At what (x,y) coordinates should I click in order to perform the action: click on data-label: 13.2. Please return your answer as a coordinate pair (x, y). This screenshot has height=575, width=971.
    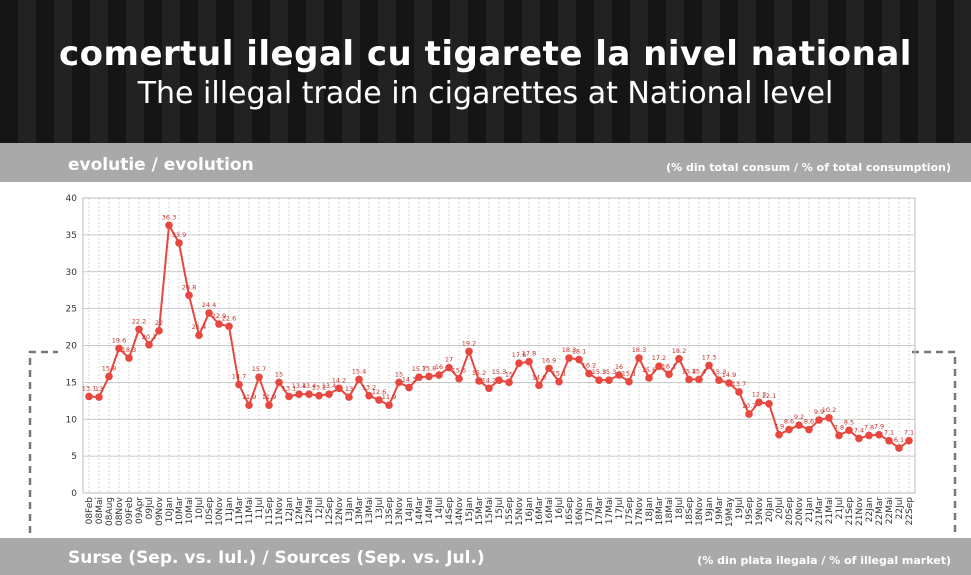
    Looking at the image, I should click on (319, 388).